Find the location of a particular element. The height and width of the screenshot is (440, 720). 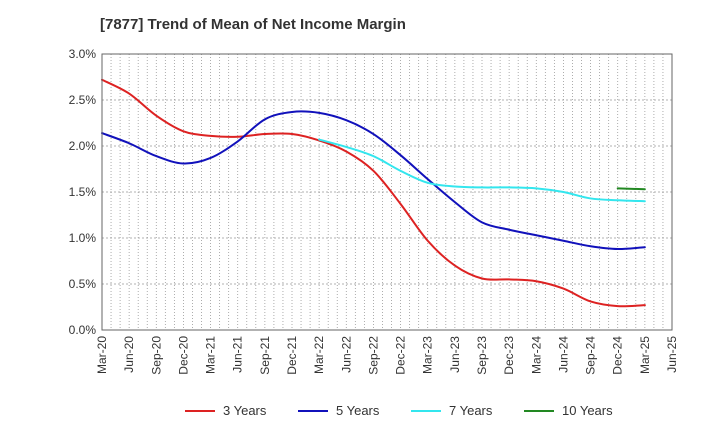

y-tick-label: 2.0% is located at coordinates (83, 146).